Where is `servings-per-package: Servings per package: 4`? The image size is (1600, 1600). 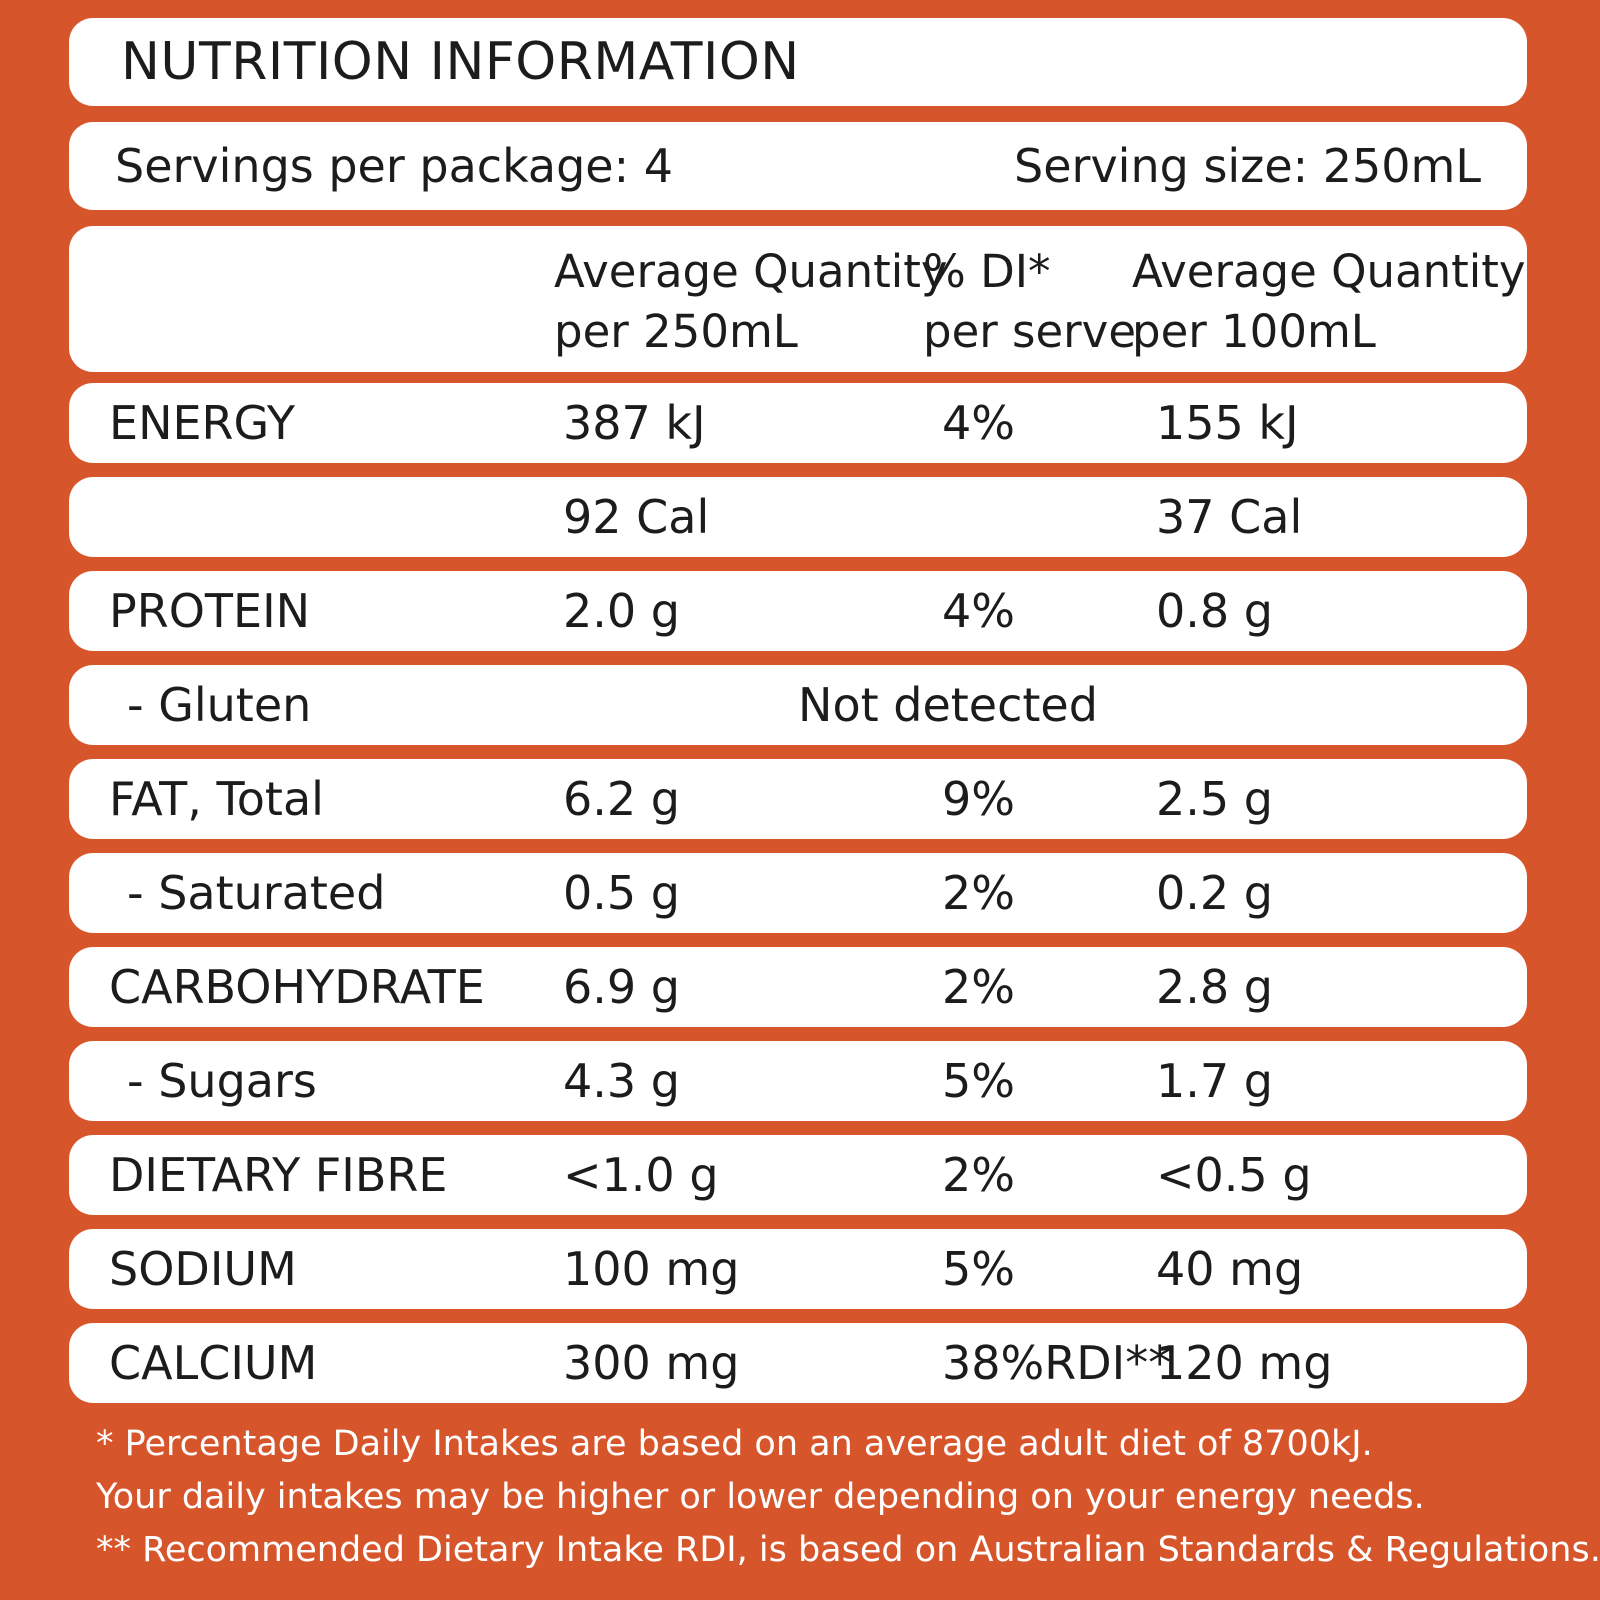 servings-per-package: Servings per package: 4 is located at coordinates (394, 166).